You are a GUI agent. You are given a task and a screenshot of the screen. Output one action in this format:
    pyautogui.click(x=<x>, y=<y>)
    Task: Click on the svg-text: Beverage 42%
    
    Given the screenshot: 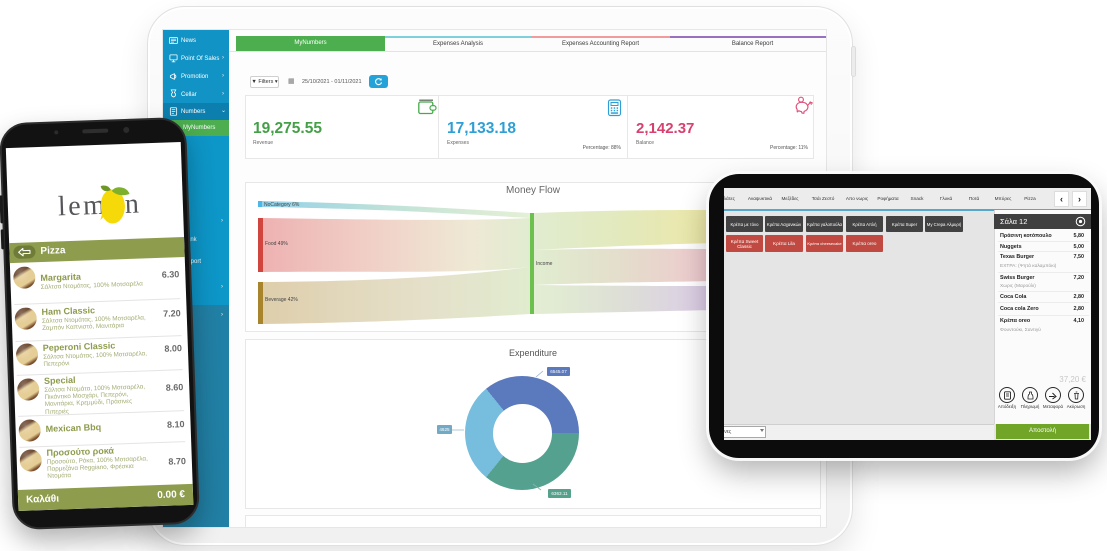 What is the action you would take?
    pyautogui.click(x=281, y=300)
    